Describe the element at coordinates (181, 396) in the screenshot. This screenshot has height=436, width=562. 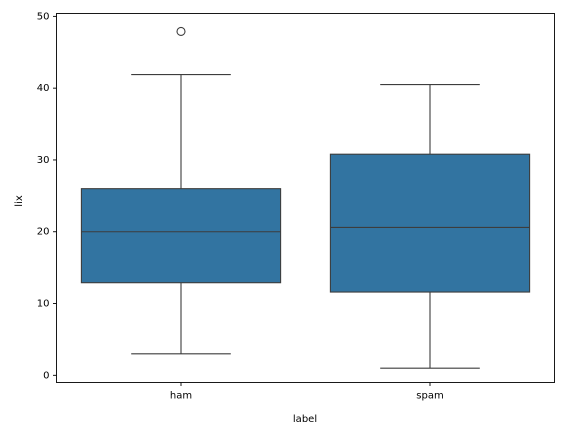
I see `x-tick-label-ham: ham` at that location.